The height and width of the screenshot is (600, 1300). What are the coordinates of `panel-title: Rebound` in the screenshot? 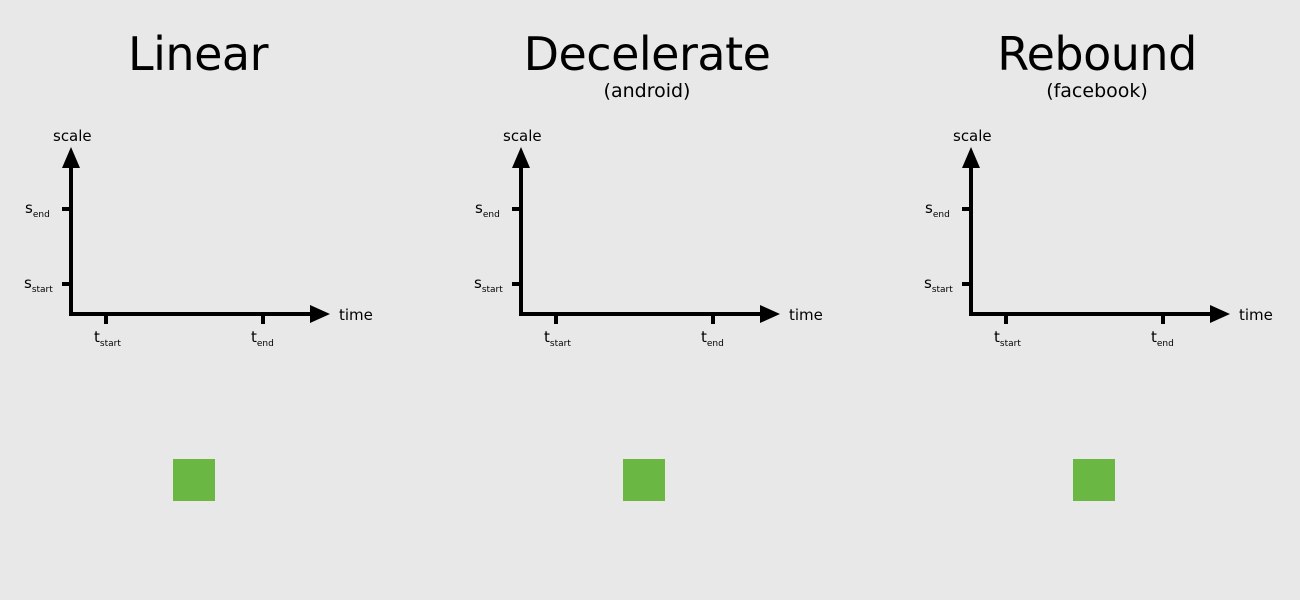 It's located at (1097, 54).